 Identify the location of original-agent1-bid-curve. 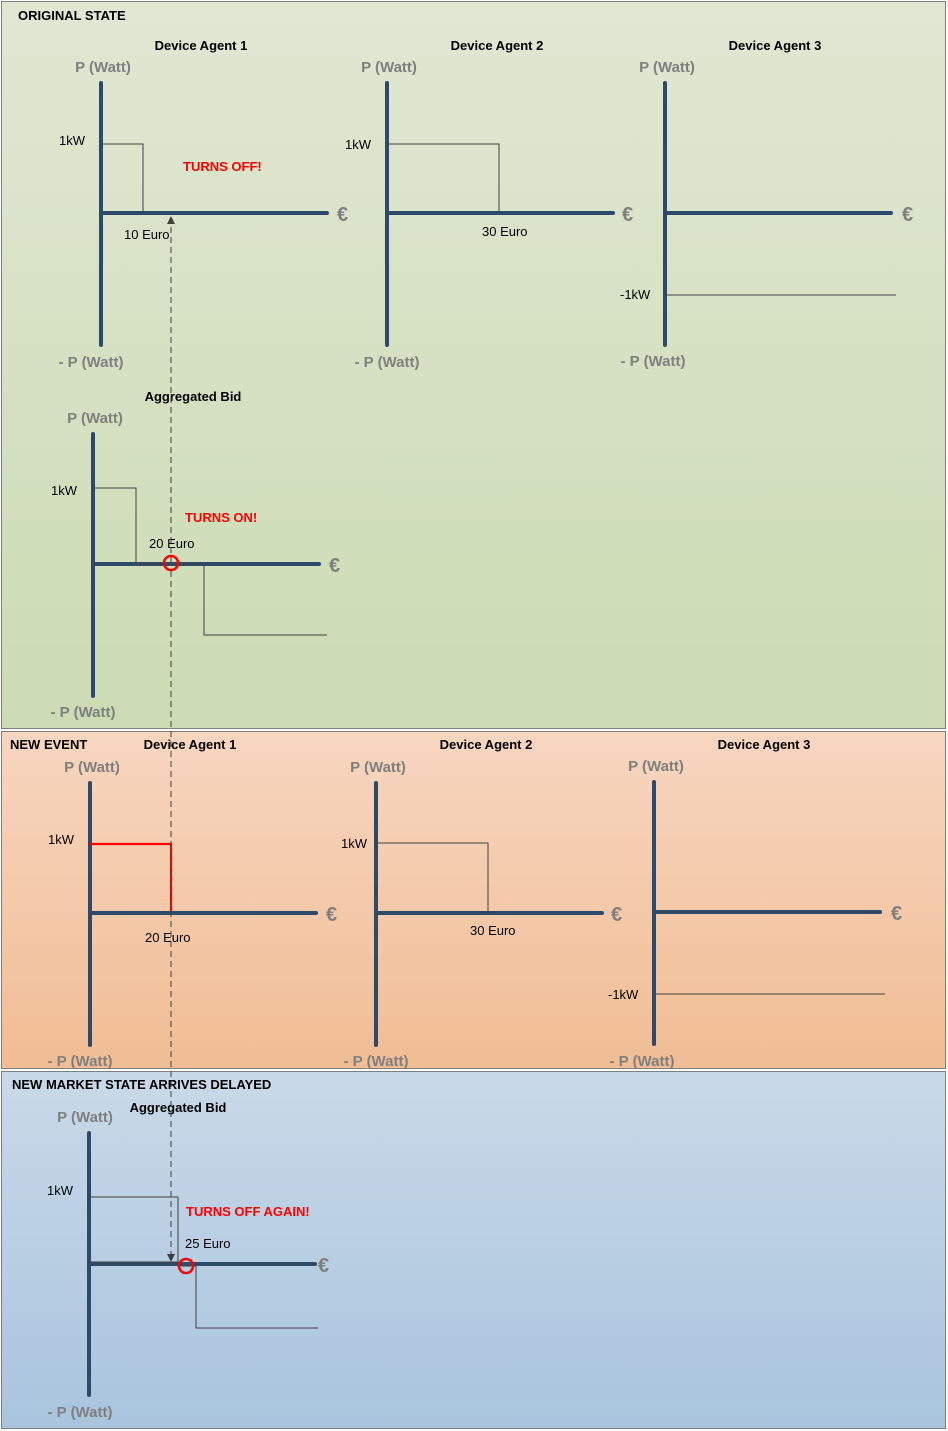
(122, 178).